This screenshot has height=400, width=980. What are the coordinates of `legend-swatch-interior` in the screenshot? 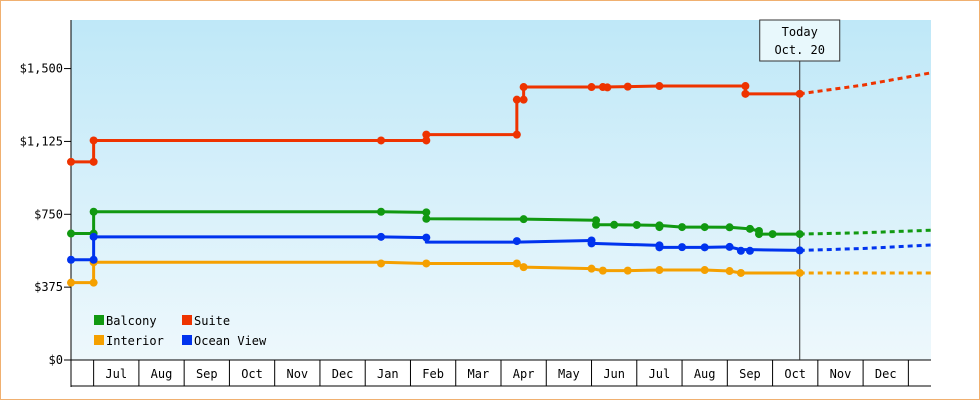 It's located at (99, 340).